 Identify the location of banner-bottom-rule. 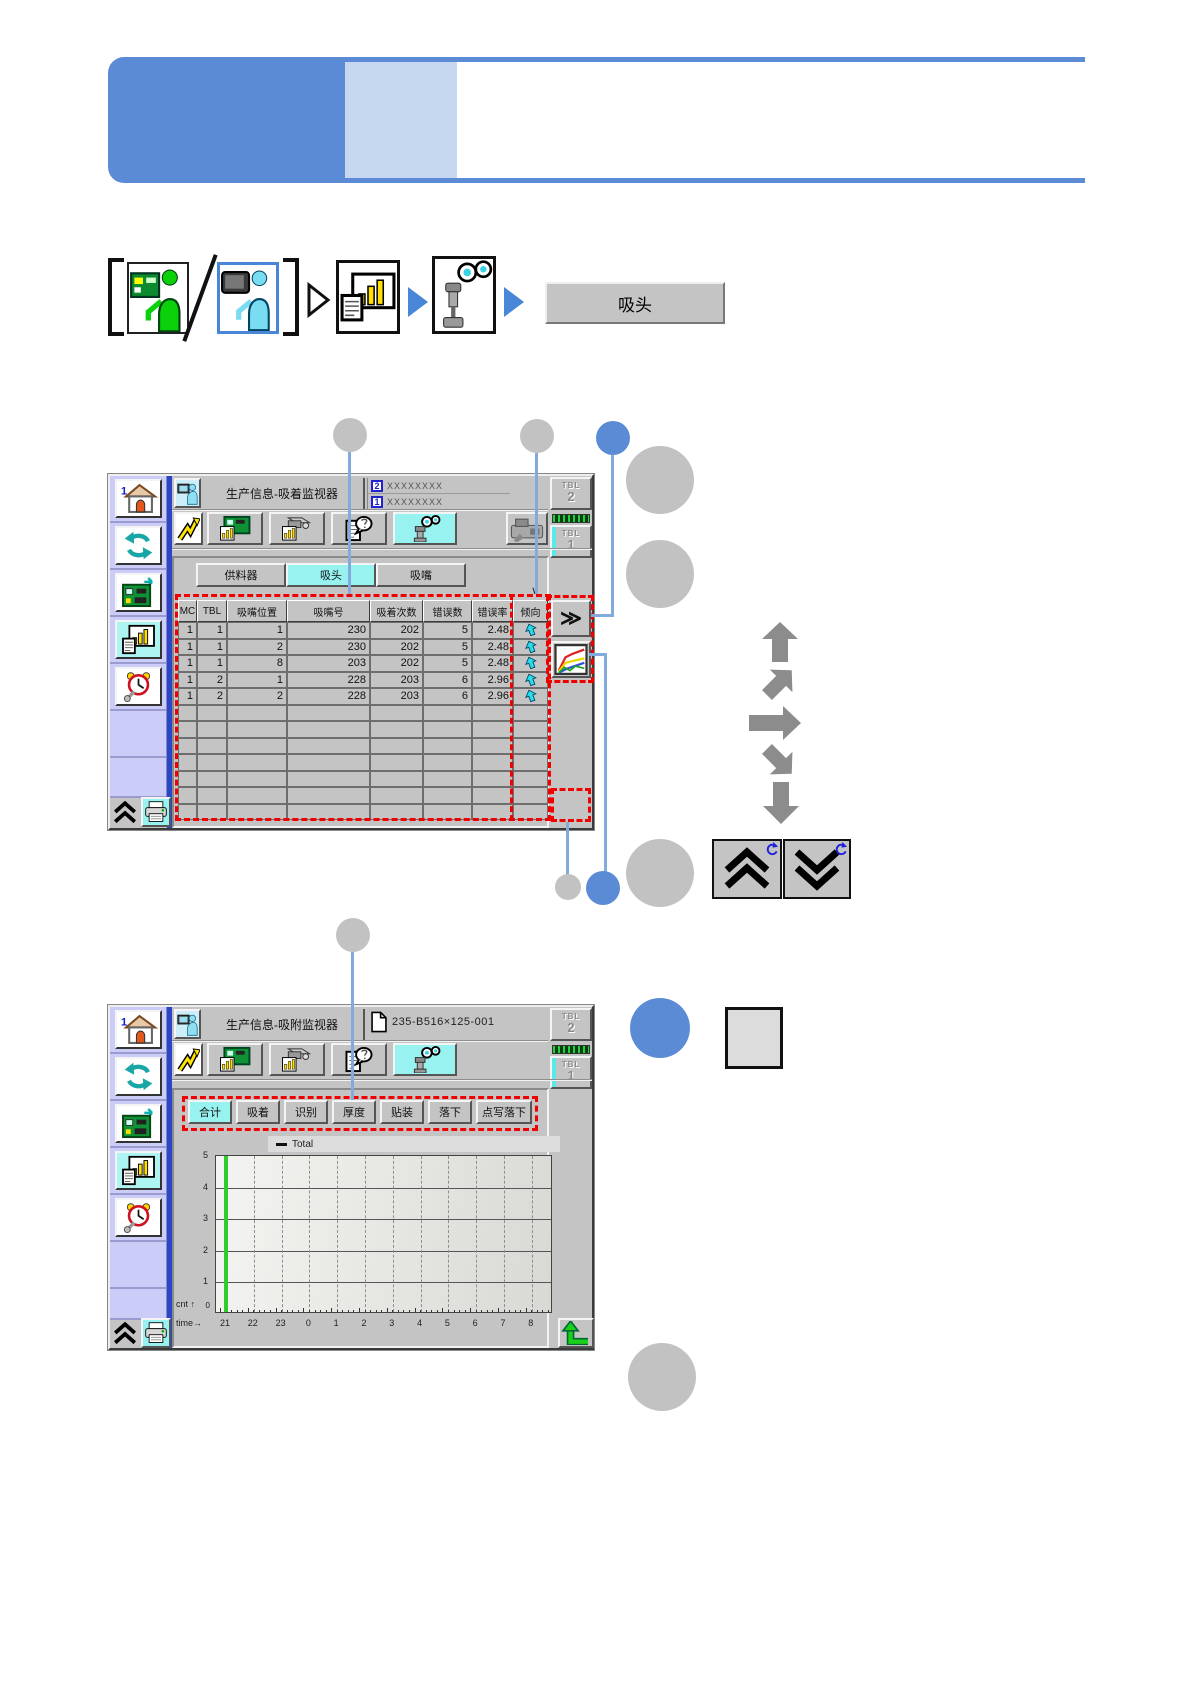
(715, 180).